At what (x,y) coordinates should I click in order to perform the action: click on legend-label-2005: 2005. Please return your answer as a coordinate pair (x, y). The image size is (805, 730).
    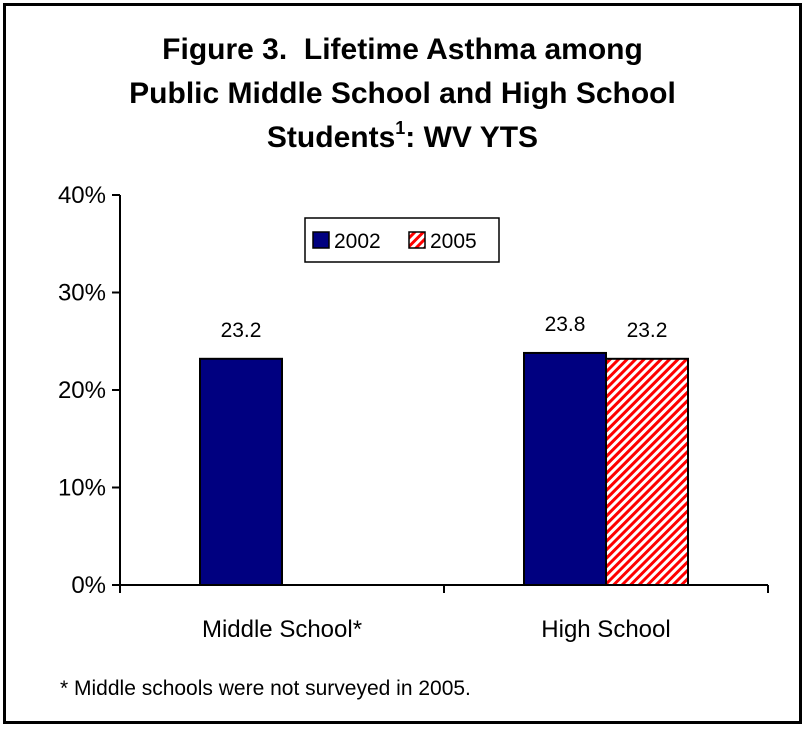
    Looking at the image, I should click on (453, 241).